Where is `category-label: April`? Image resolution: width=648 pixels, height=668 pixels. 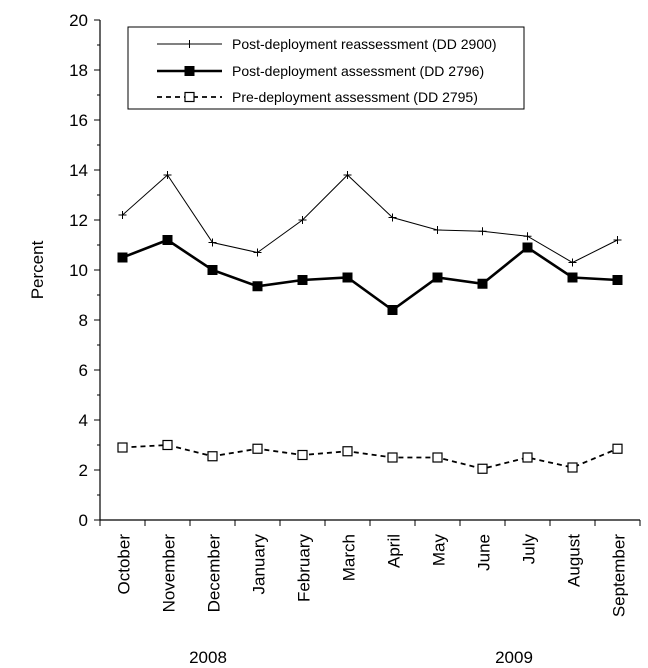
category-label: April is located at coordinates (394, 551).